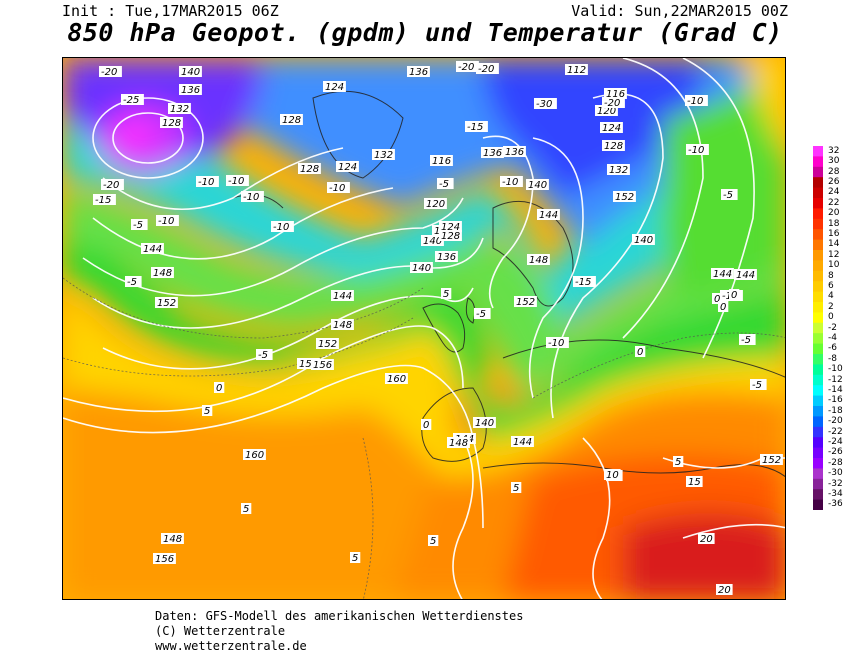 This screenshot has height=657, width=850. I want to click on geopotential-label: 156, so click(322, 365).